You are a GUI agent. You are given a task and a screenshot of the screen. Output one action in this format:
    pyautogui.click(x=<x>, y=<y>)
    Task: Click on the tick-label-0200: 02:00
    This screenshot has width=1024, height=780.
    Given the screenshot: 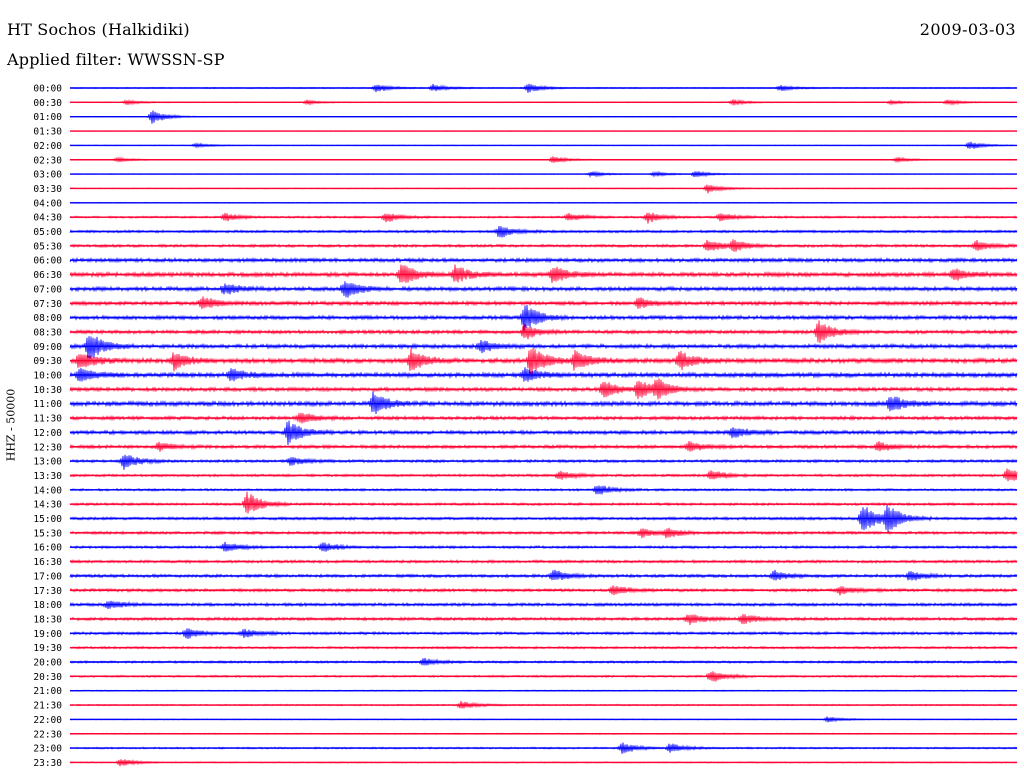 What is the action you would take?
    pyautogui.click(x=47, y=146)
    